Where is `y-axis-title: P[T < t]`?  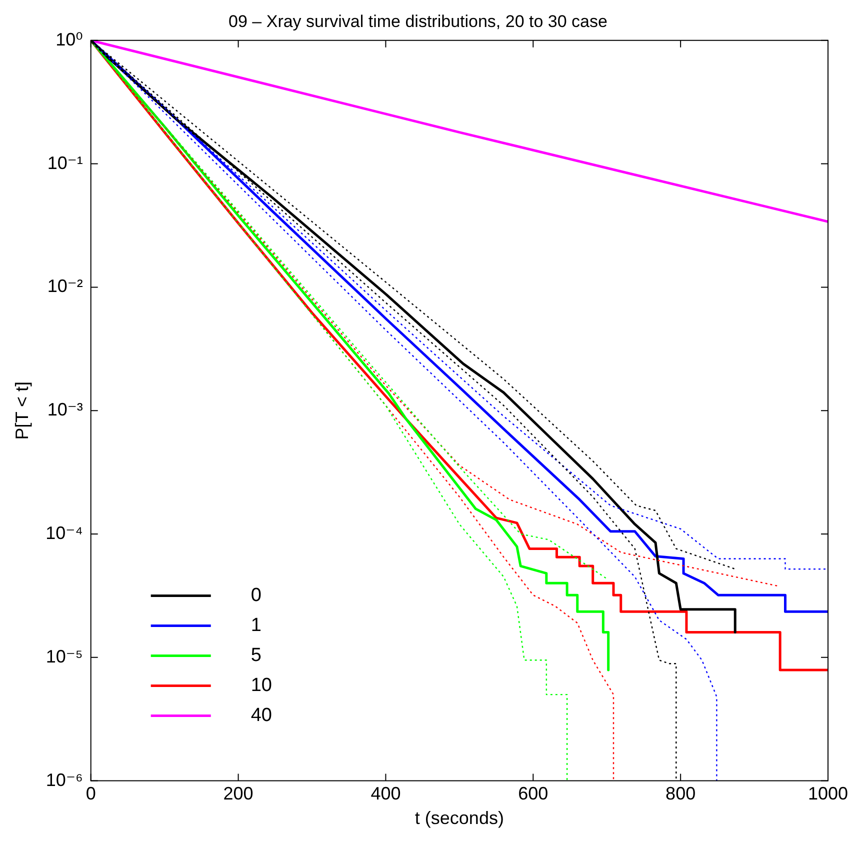 y-axis-title: P[T < t] is located at coordinates (22, 411).